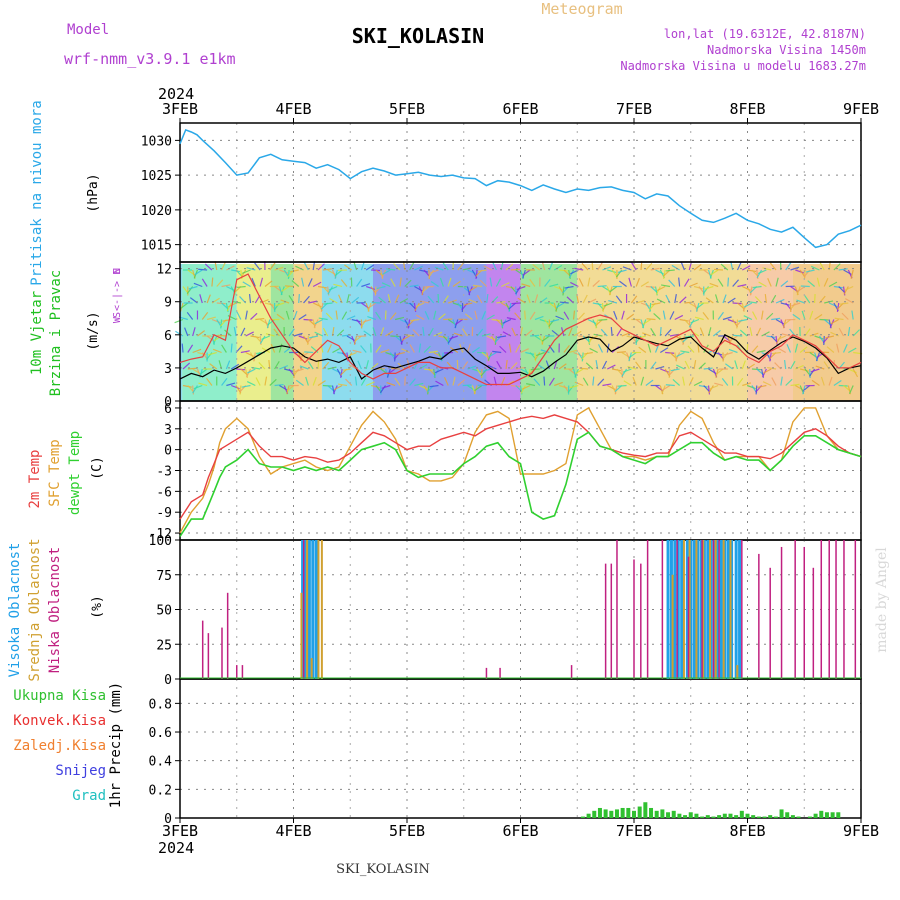 The image size is (900, 900). I want to click on x-tick-label-bottom: 4FEB, so click(293, 831).